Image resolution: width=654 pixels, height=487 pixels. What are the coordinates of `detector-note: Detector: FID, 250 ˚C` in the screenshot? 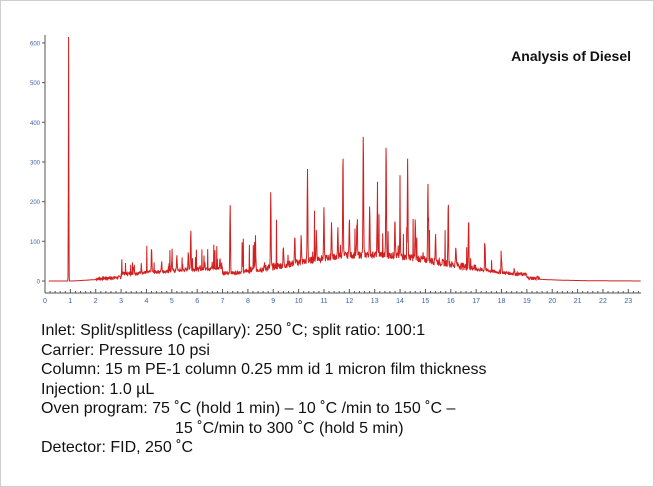 It's located at (117, 447).